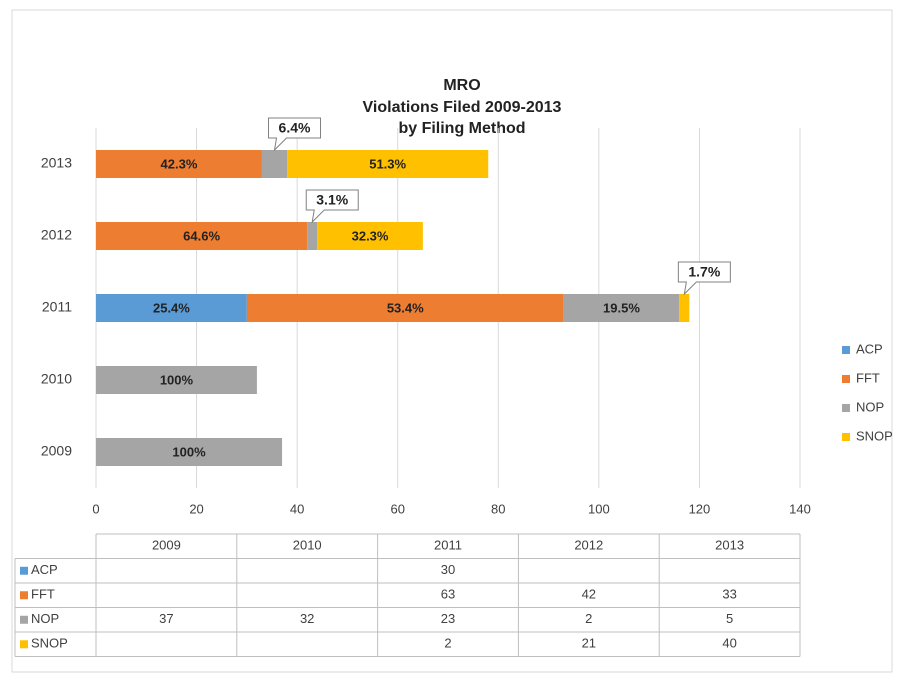 This screenshot has width=904, height=683. I want to click on data-label: 19.5%, so click(621, 307).